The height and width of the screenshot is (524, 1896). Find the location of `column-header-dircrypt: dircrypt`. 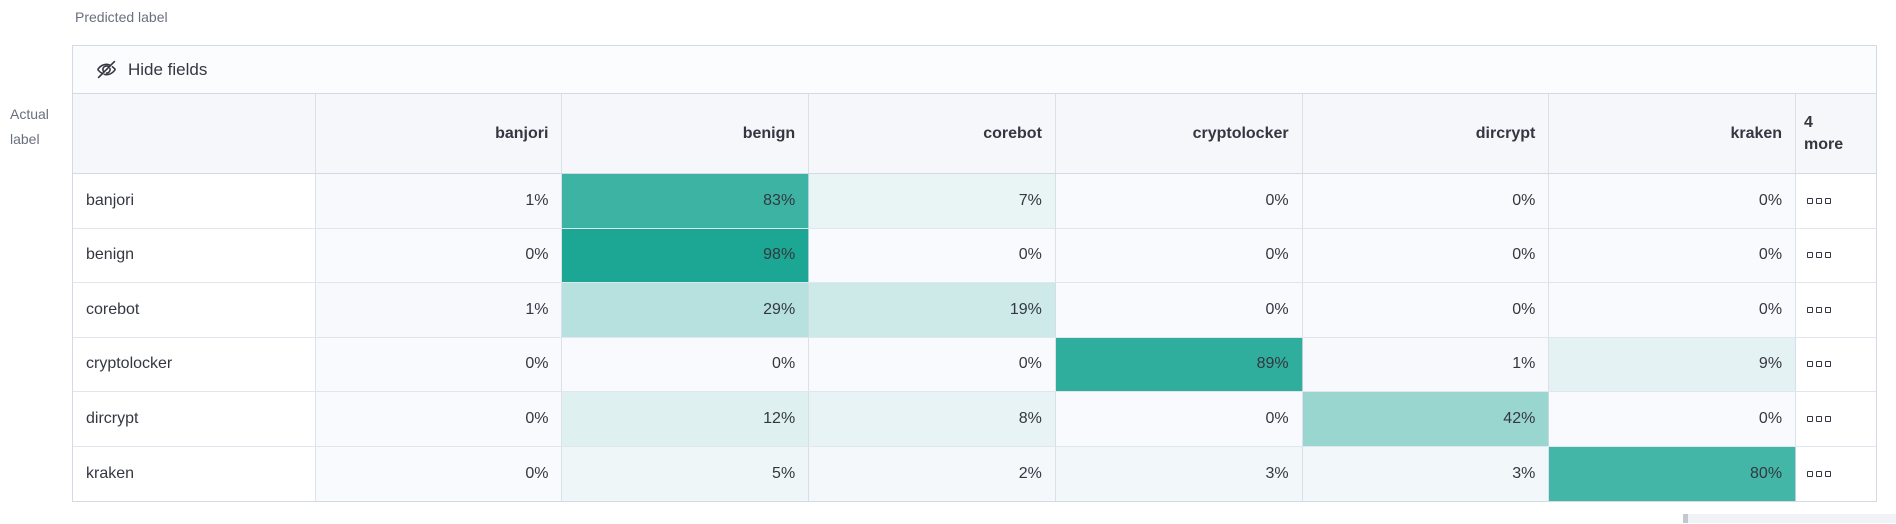

column-header-dircrypt: dircrypt is located at coordinates (1426, 133).